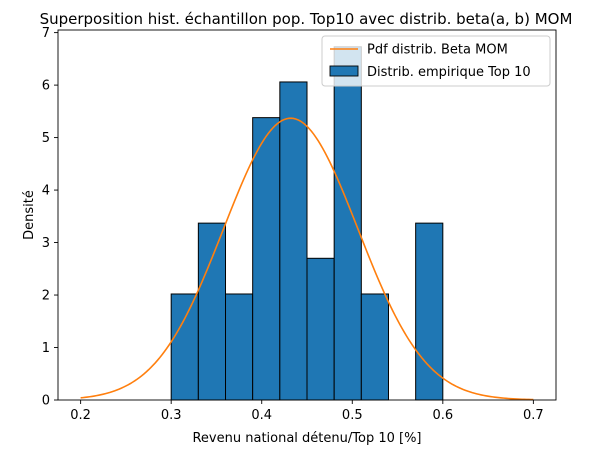 Image resolution: width=612 pixels, height=454 pixels. I want to click on y-tick-label: 6, so click(46, 86).